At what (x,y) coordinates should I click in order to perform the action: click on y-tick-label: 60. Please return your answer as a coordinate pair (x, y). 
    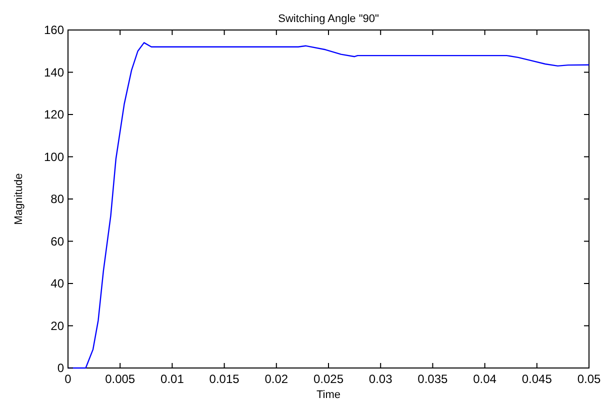
    Looking at the image, I should click on (57, 241).